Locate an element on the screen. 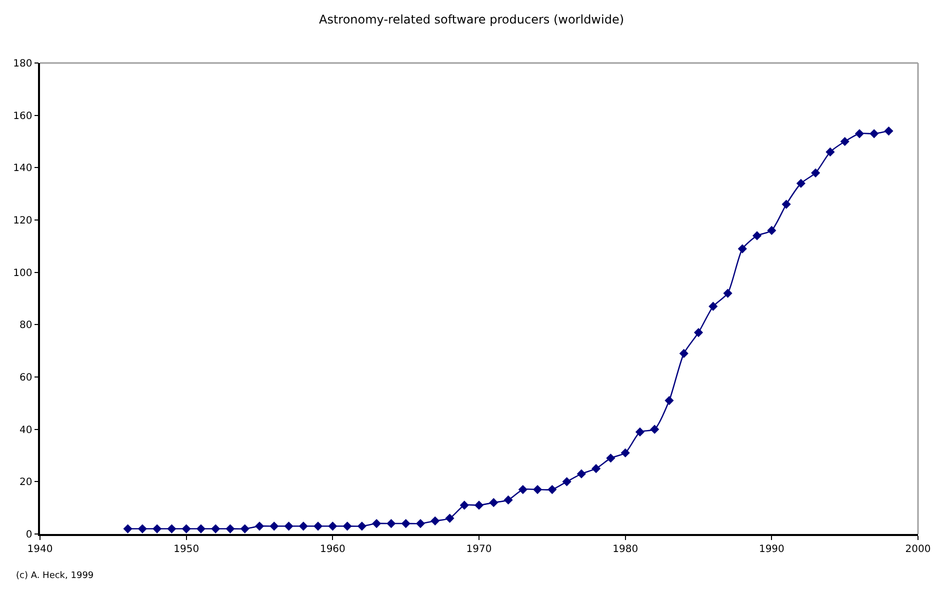 The height and width of the screenshot is (596, 943). y-tick-label: 160 is located at coordinates (22, 116).